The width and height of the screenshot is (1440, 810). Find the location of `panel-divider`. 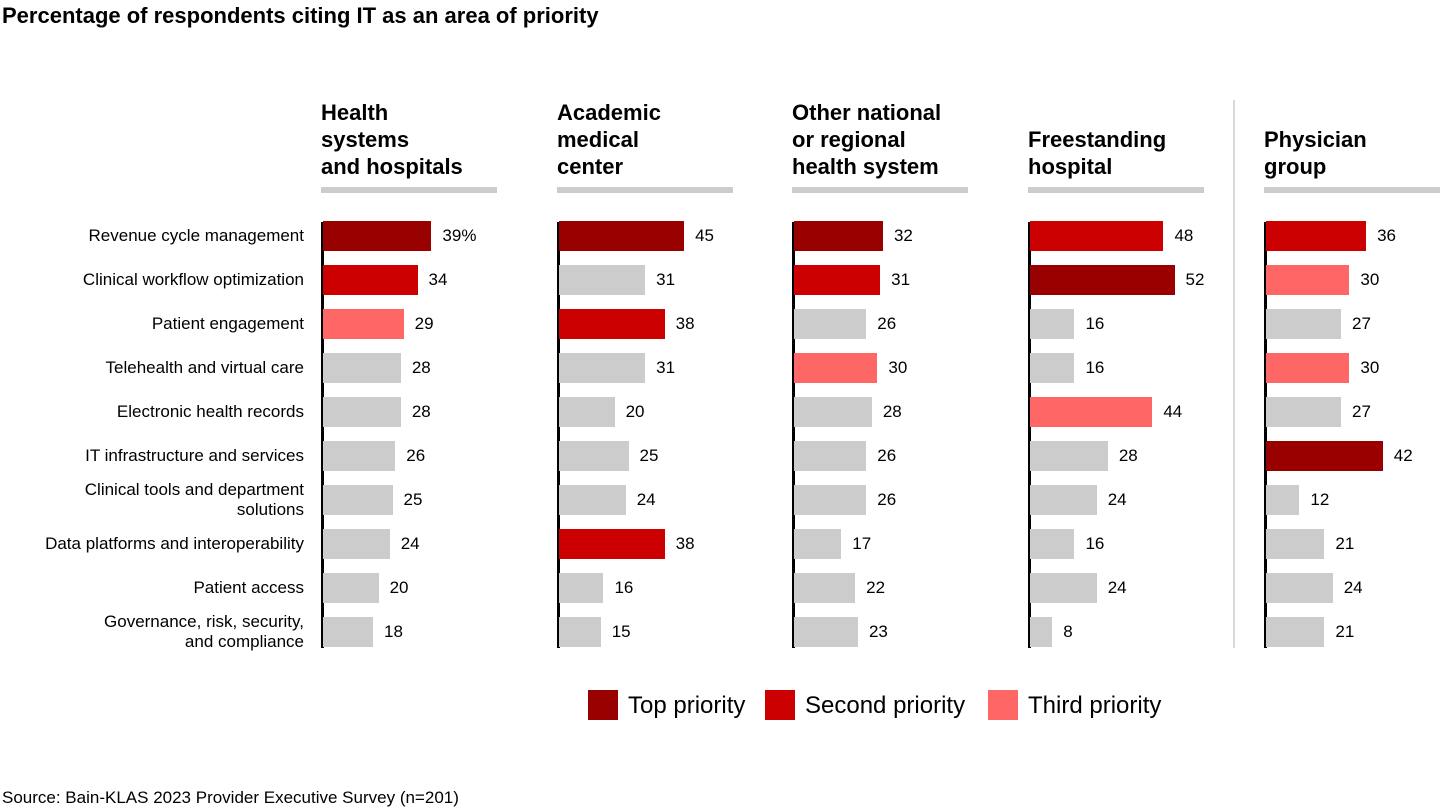

panel-divider is located at coordinates (1234, 374).